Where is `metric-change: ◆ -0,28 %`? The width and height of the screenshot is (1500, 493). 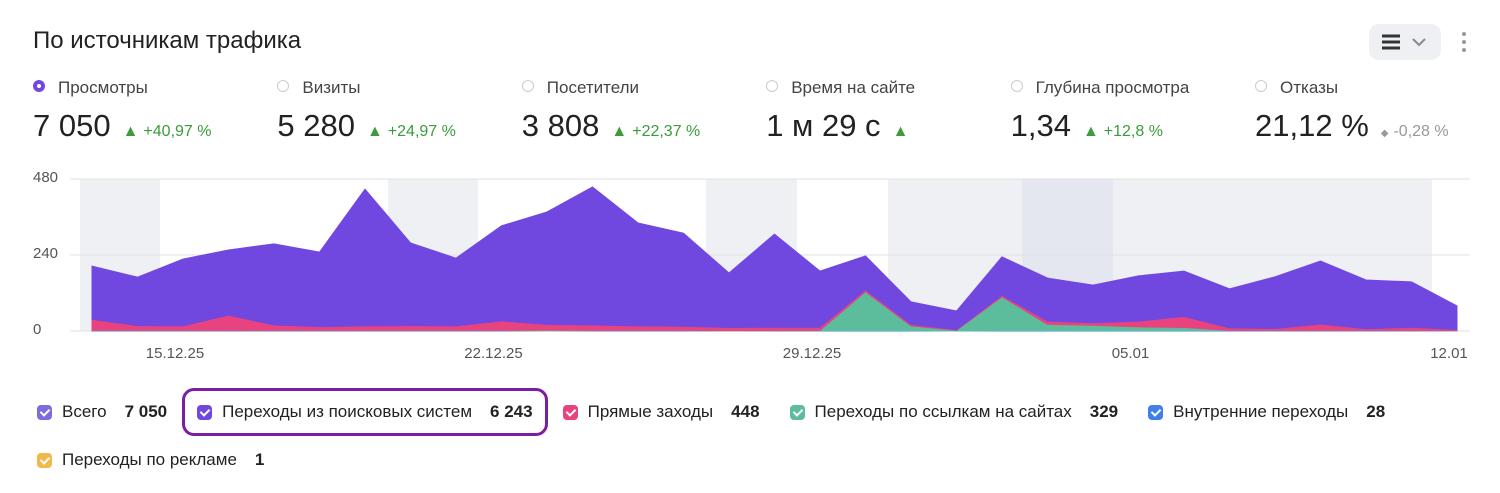 metric-change: ◆ -0,28 % is located at coordinates (1415, 132).